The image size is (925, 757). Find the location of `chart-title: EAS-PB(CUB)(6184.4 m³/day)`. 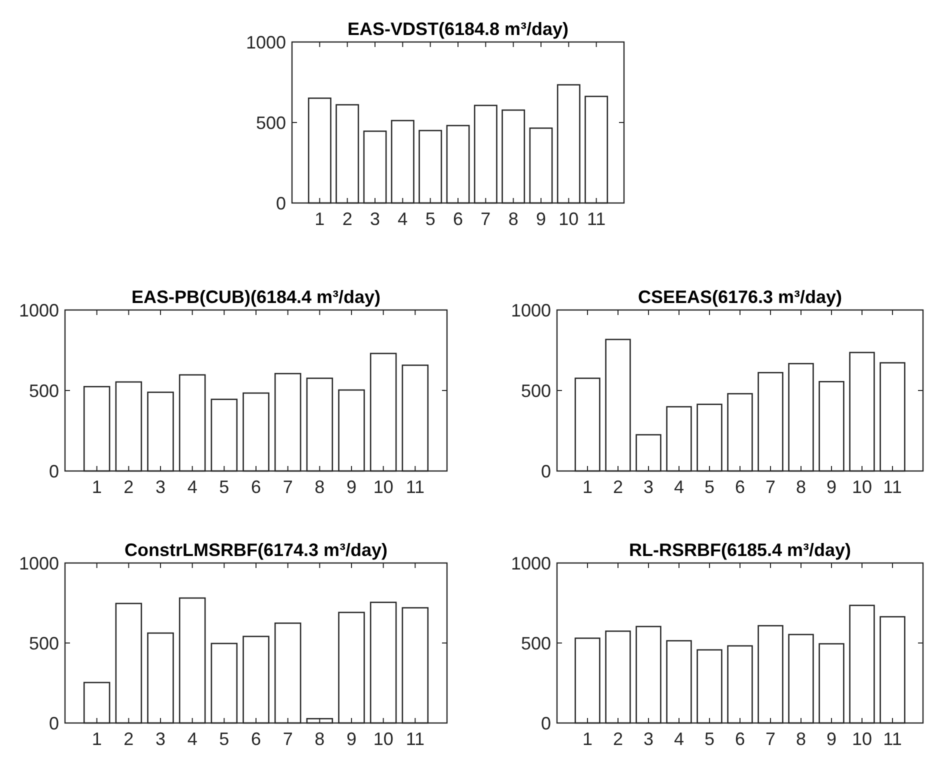

chart-title: EAS-PB(CUB)(6184.4 m³/day) is located at coordinates (256, 297).